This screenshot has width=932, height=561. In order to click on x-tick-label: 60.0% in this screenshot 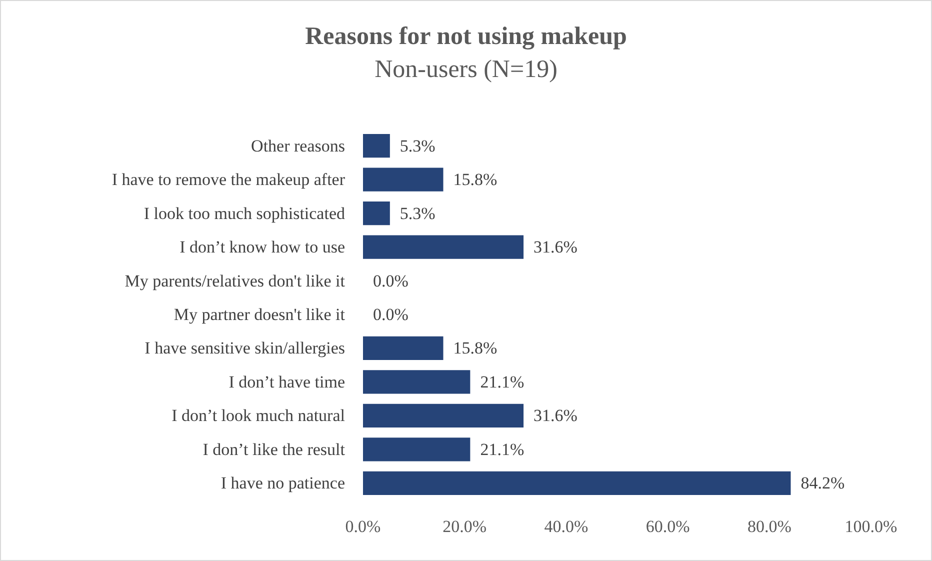, I will do `click(668, 526)`.